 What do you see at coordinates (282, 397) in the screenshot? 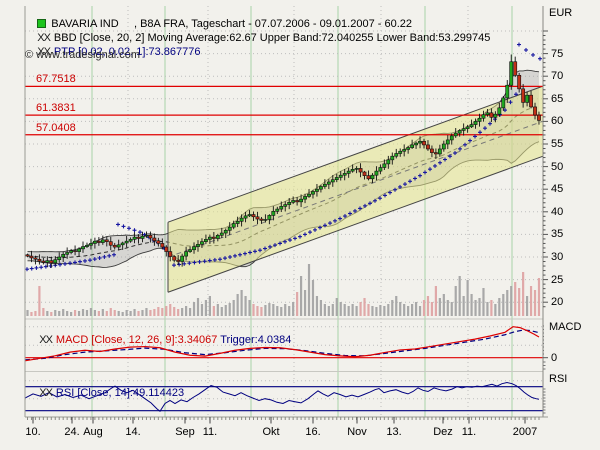
I see `rsi-line` at bounding box center [282, 397].